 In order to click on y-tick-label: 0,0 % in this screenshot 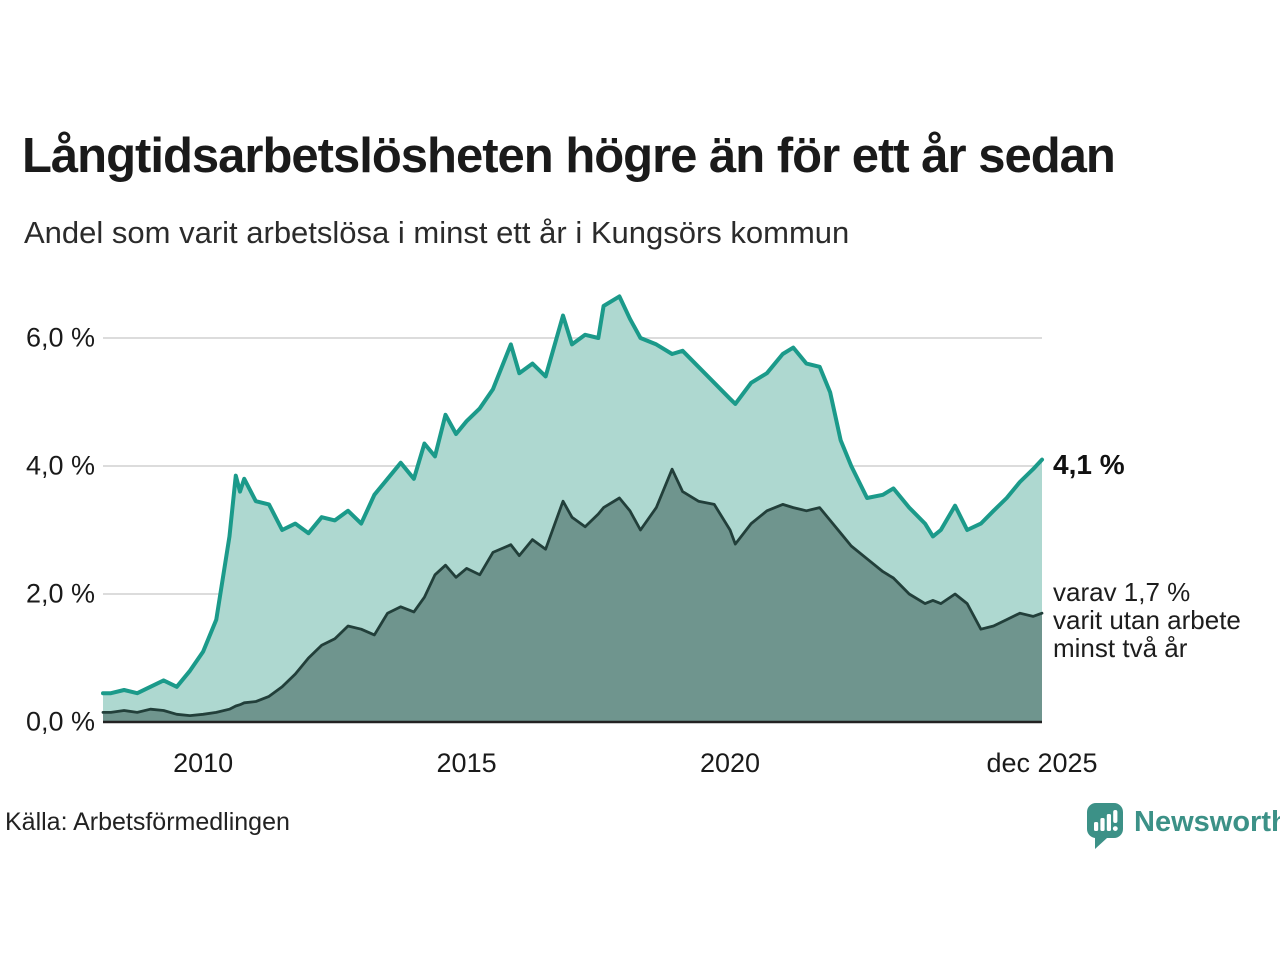, I will do `click(60, 721)`.